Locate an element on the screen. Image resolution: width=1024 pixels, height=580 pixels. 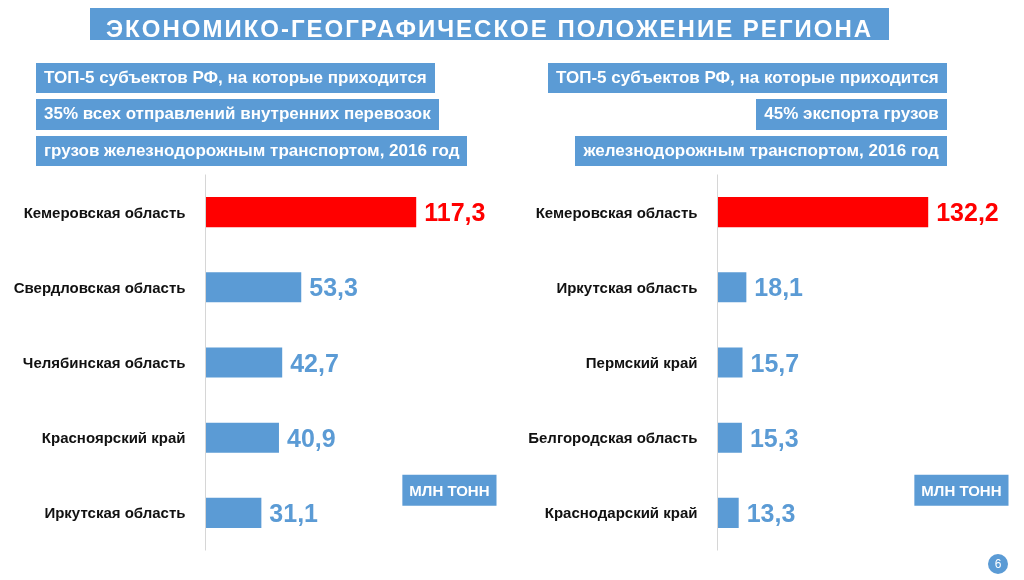
data-label: 117,3 is located at coordinates (455, 212).